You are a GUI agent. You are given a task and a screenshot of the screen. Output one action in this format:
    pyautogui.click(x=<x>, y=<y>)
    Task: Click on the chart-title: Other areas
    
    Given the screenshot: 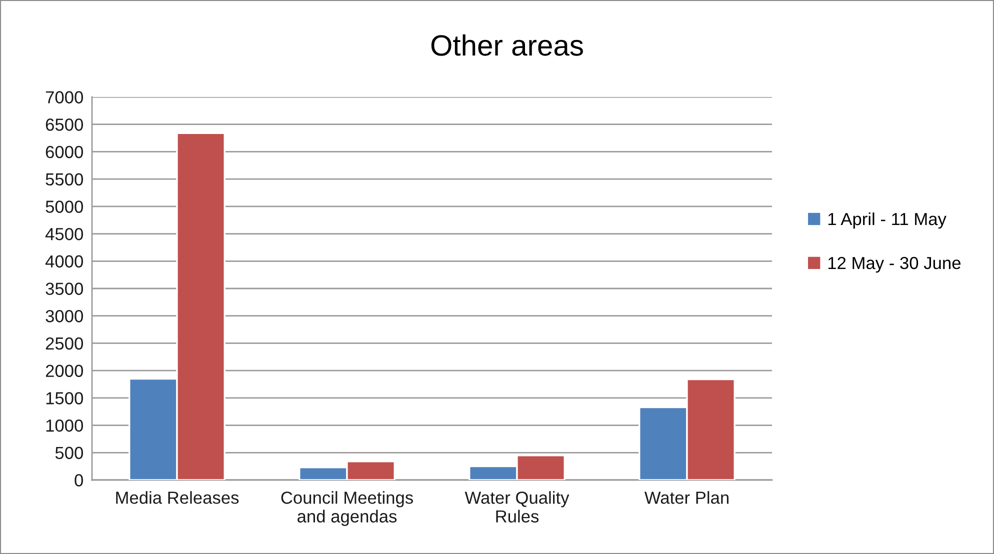 What is the action you would take?
    pyautogui.click(x=507, y=45)
    